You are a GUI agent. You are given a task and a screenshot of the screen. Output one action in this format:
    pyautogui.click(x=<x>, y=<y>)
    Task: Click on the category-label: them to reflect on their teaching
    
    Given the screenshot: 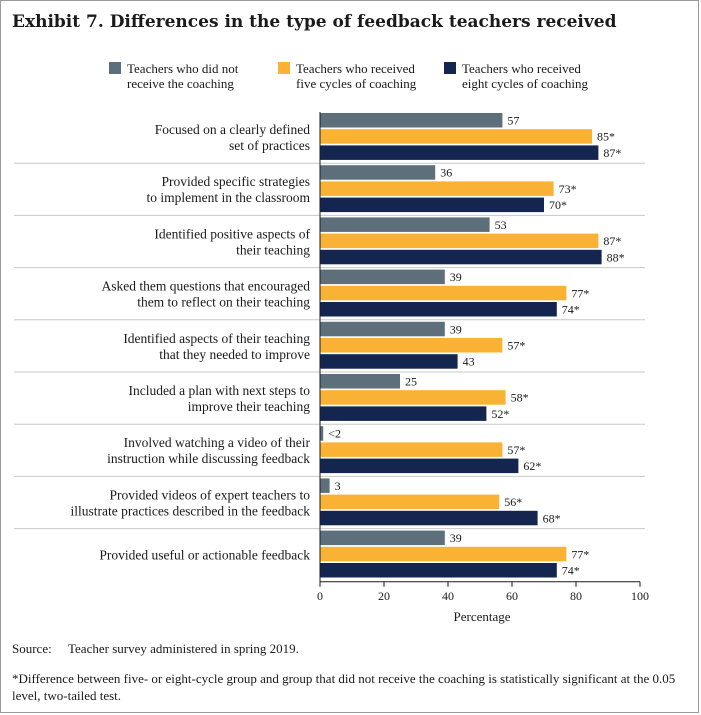 What is the action you would take?
    pyautogui.click(x=223, y=302)
    